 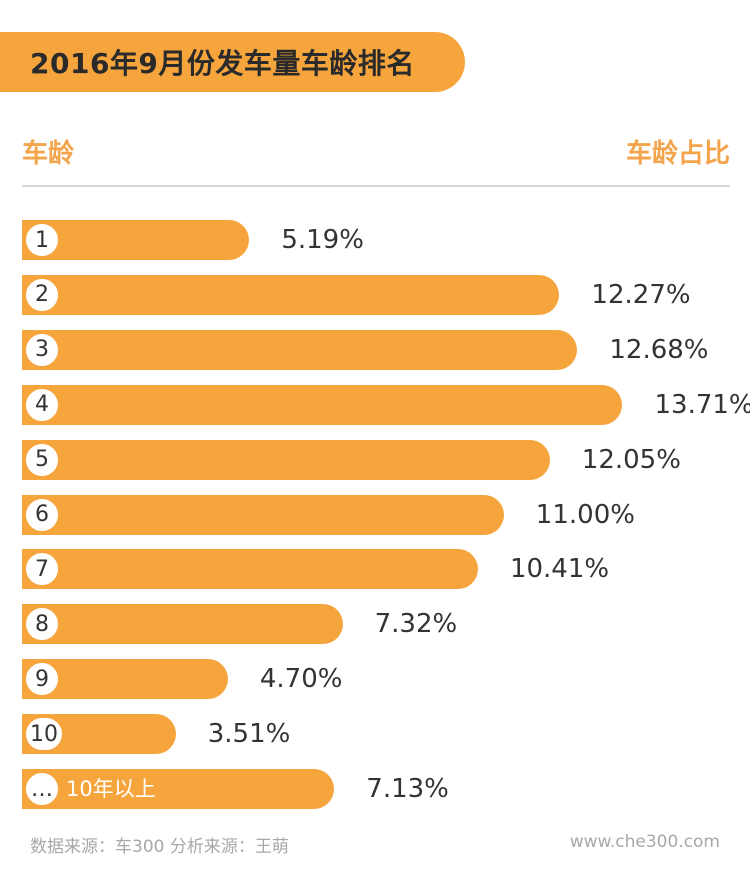 What do you see at coordinates (222, 63) in the screenshot?
I see `chart-title: 2016年9月份发车量车龄排名` at bounding box center [222, 63].